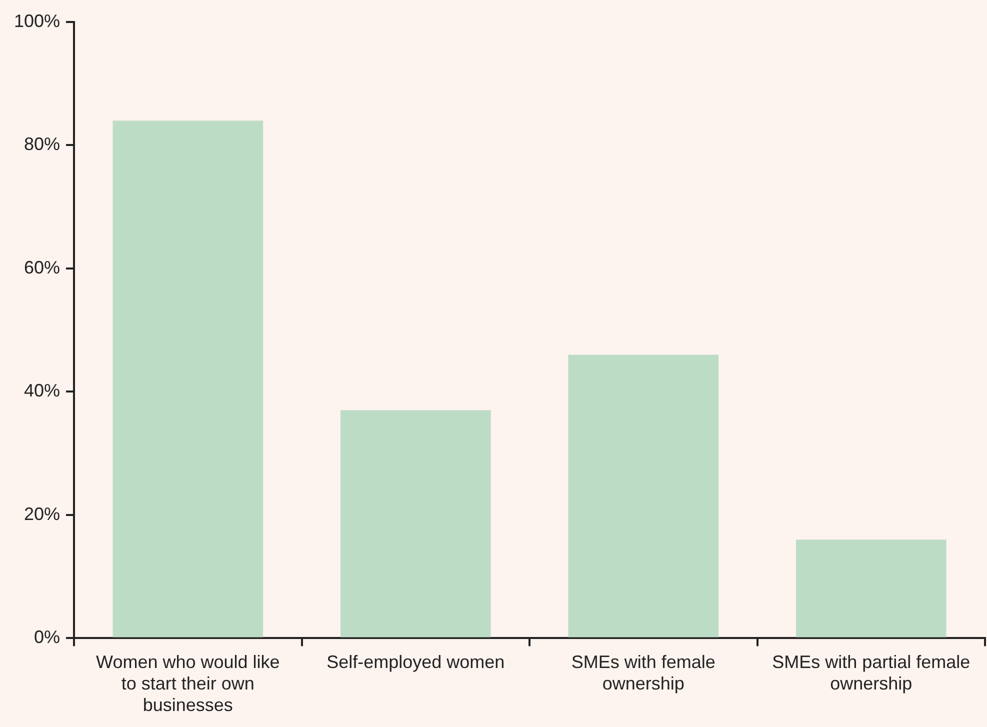 The width and height of the screenshot is (987, 727). Describe the element at coordinates (871, 673) in the screenshot. I see `x-tick-label: SMEs with partial female ownership` at that location.